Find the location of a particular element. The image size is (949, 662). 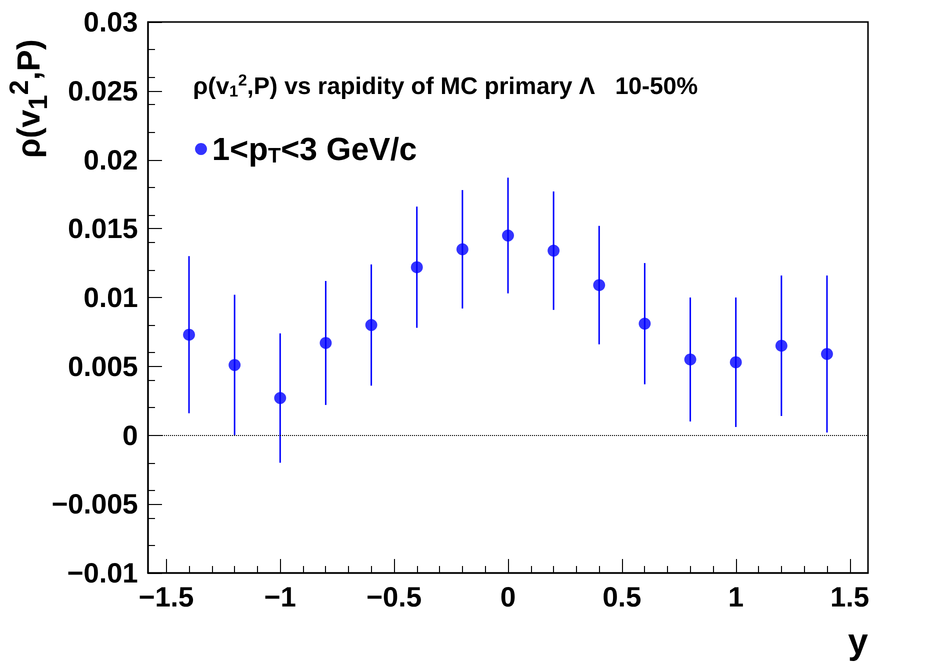

x-tick-label: 1 is located at coordinates (736, 597).